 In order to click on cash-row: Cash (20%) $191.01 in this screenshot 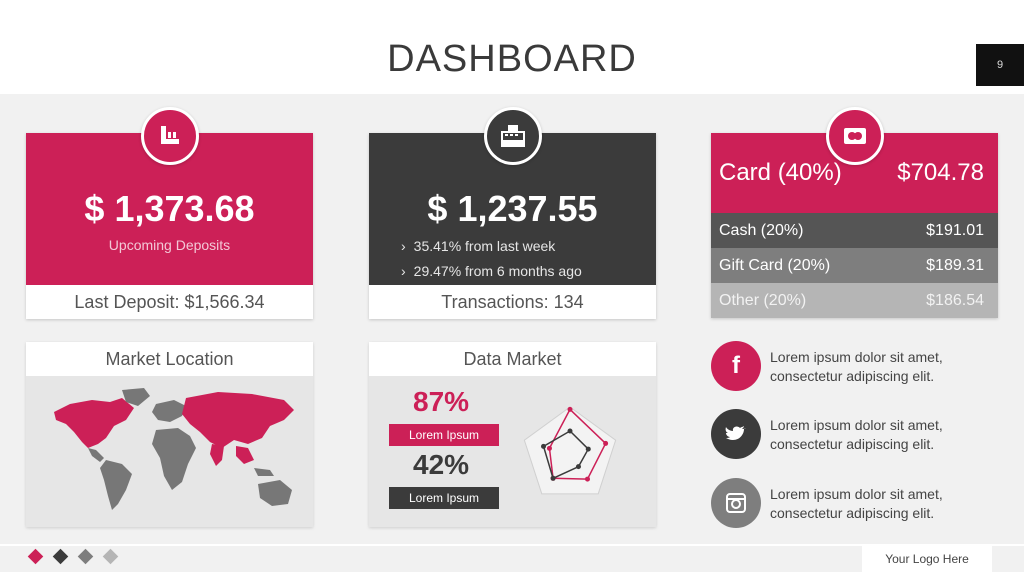, I will do `click(854, 230)`.